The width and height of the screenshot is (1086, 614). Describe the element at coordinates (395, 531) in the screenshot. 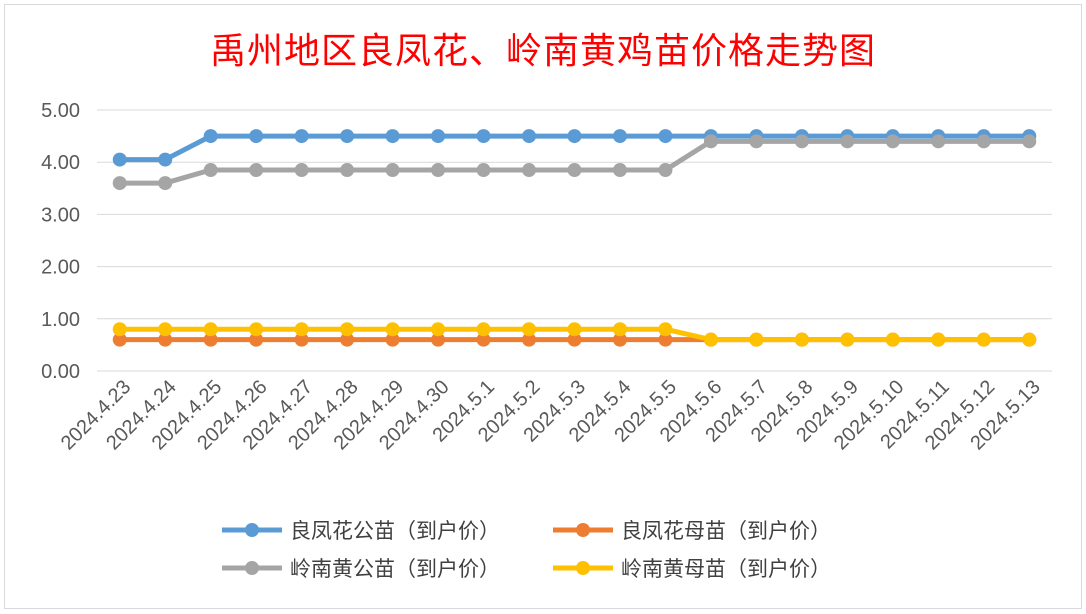

I see `legend-label: 良凤花公苗（到户价）` at that location.